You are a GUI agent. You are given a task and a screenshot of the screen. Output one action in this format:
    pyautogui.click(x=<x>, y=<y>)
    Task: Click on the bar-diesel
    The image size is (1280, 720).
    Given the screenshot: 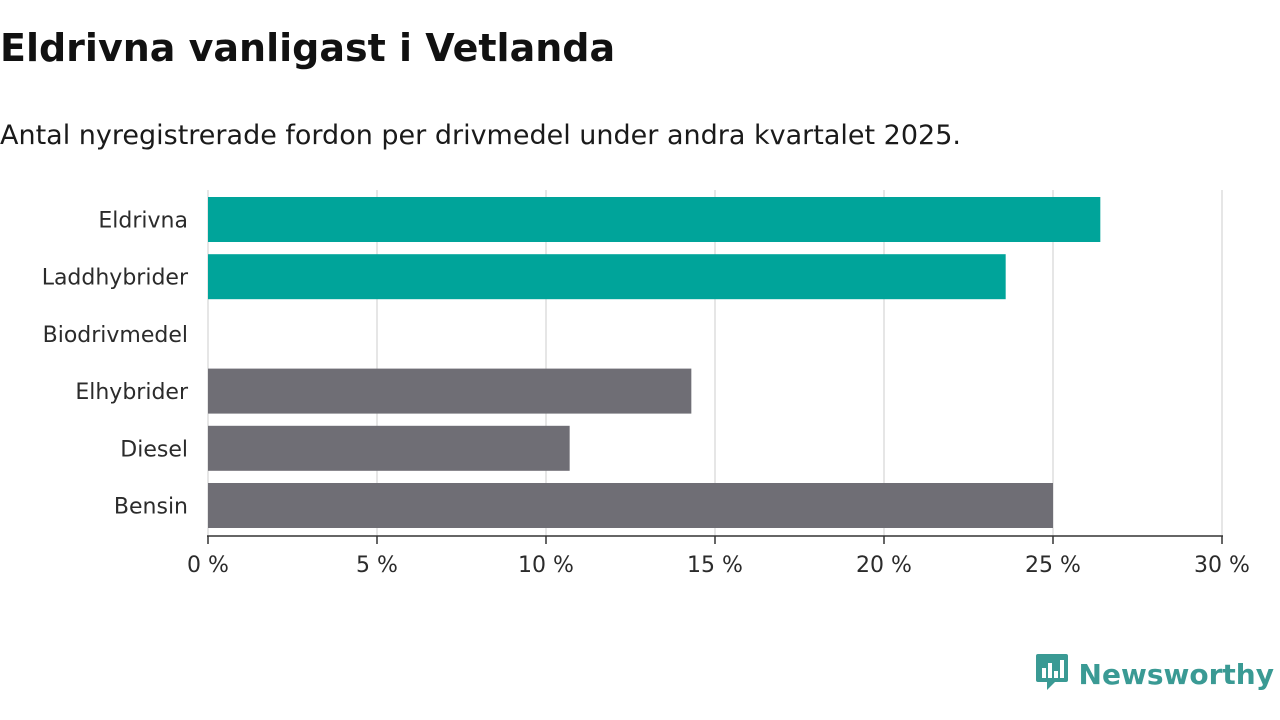 What is the action you would take?
    pyautogui.click(x=389, y=448)
    